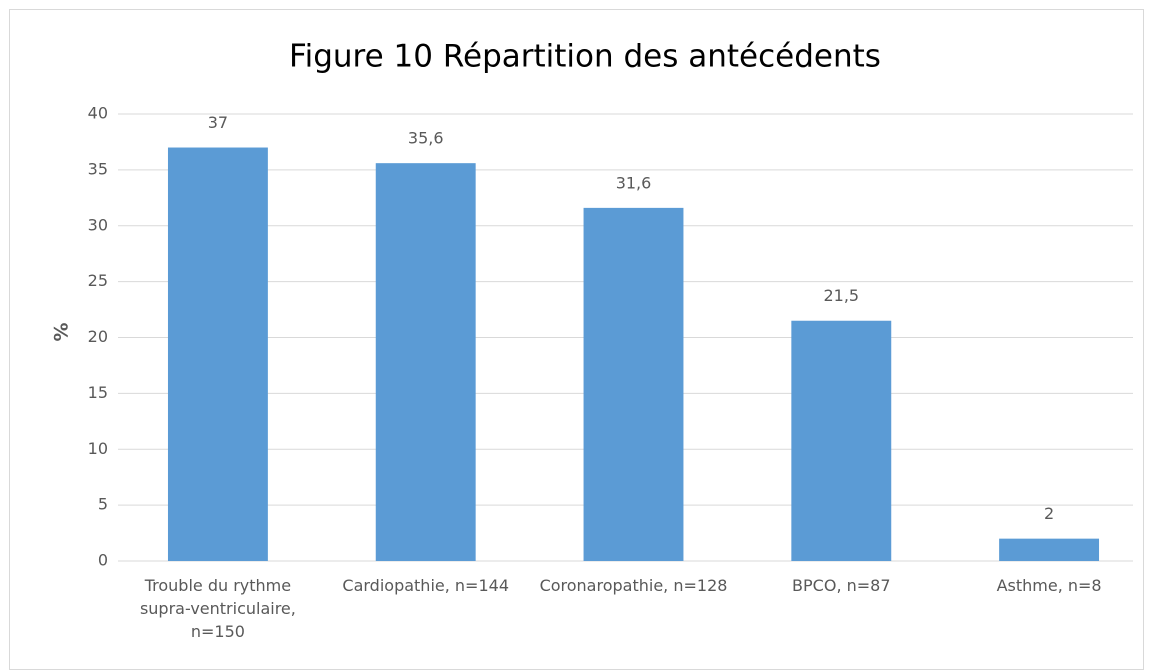 The height and width of the screenshot is (670, 1153). Describe the element at coordinates (426, 138) in the screenshot. I see `value-label: 35,6` at that location.